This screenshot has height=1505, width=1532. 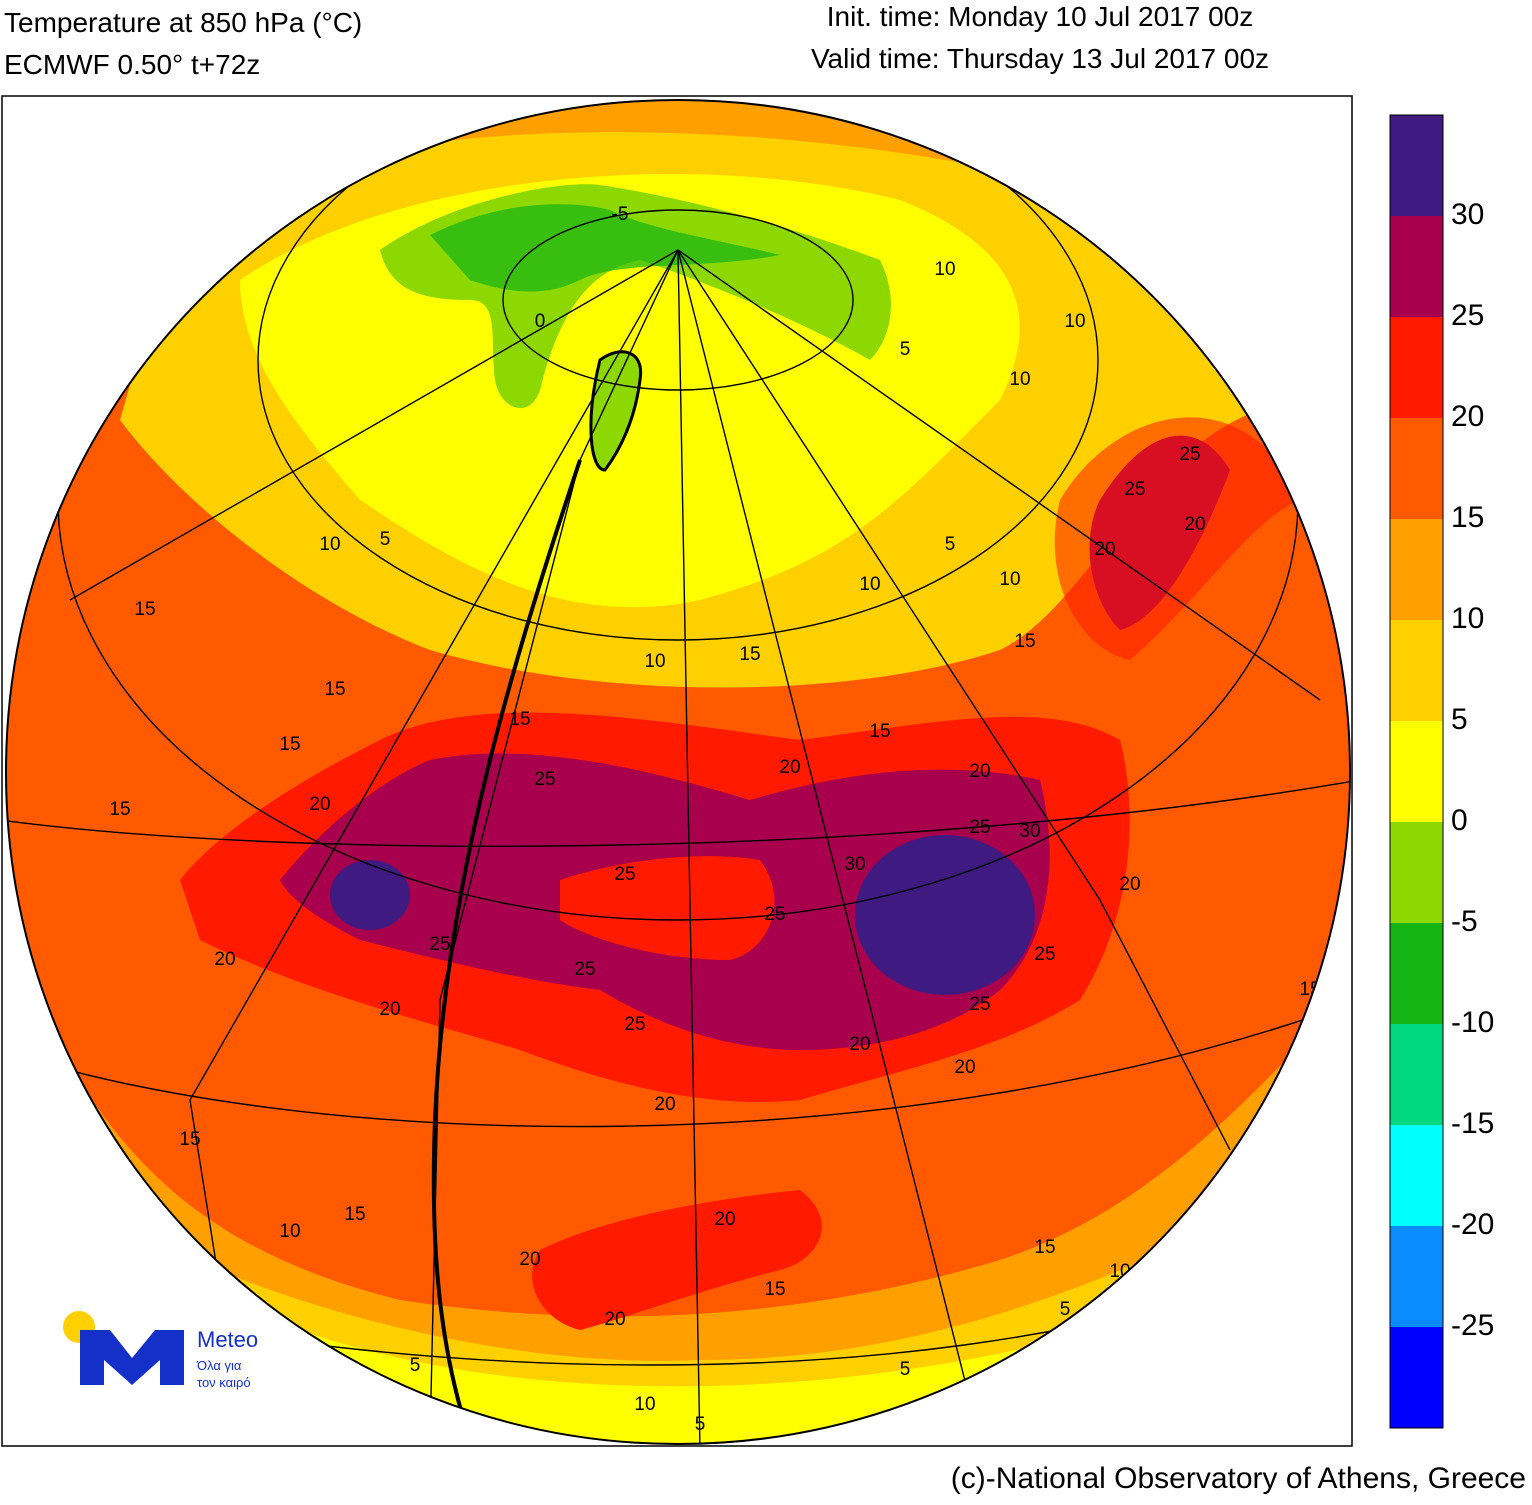 I want to click on colorbar-frame, so click(x=1416, y=771).